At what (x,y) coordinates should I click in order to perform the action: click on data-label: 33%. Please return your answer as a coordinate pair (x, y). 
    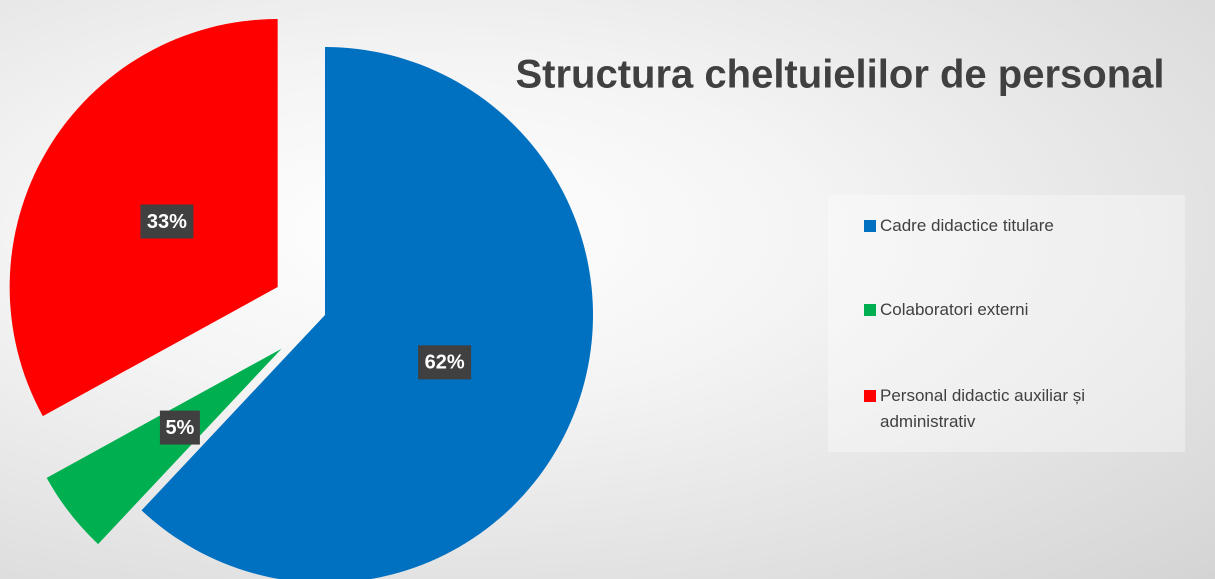
    Looking at the image, I should click on (167, 222).